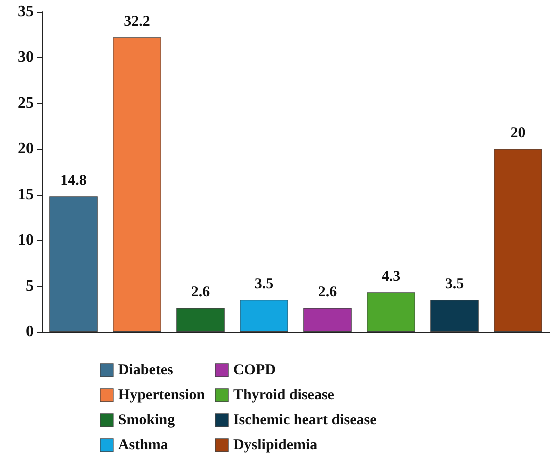 The height and width of the screenshot is (460, 554). I want to click on legend-label: Diabetes, so click(146, 370).